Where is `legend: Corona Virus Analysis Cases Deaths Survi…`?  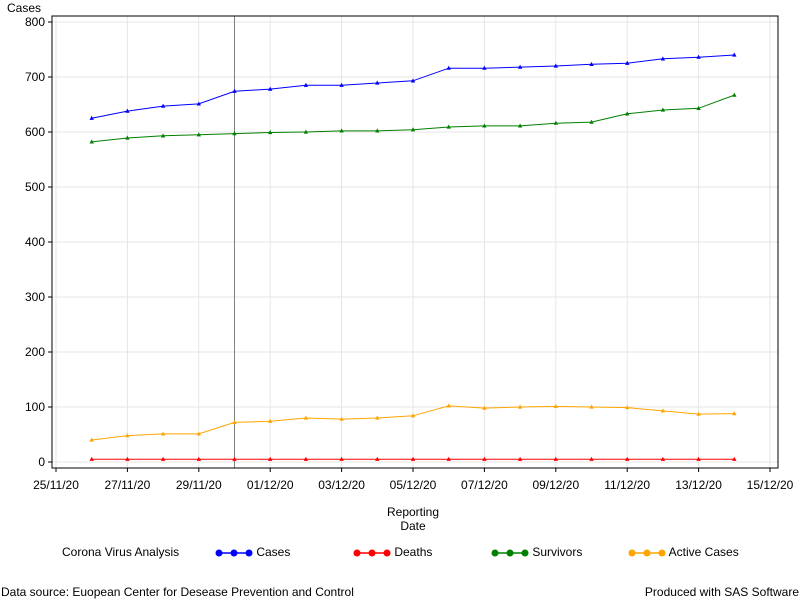 legend: Corona Virus Analysis Cases Deaths Survi… is located at coordinates (400, 553).